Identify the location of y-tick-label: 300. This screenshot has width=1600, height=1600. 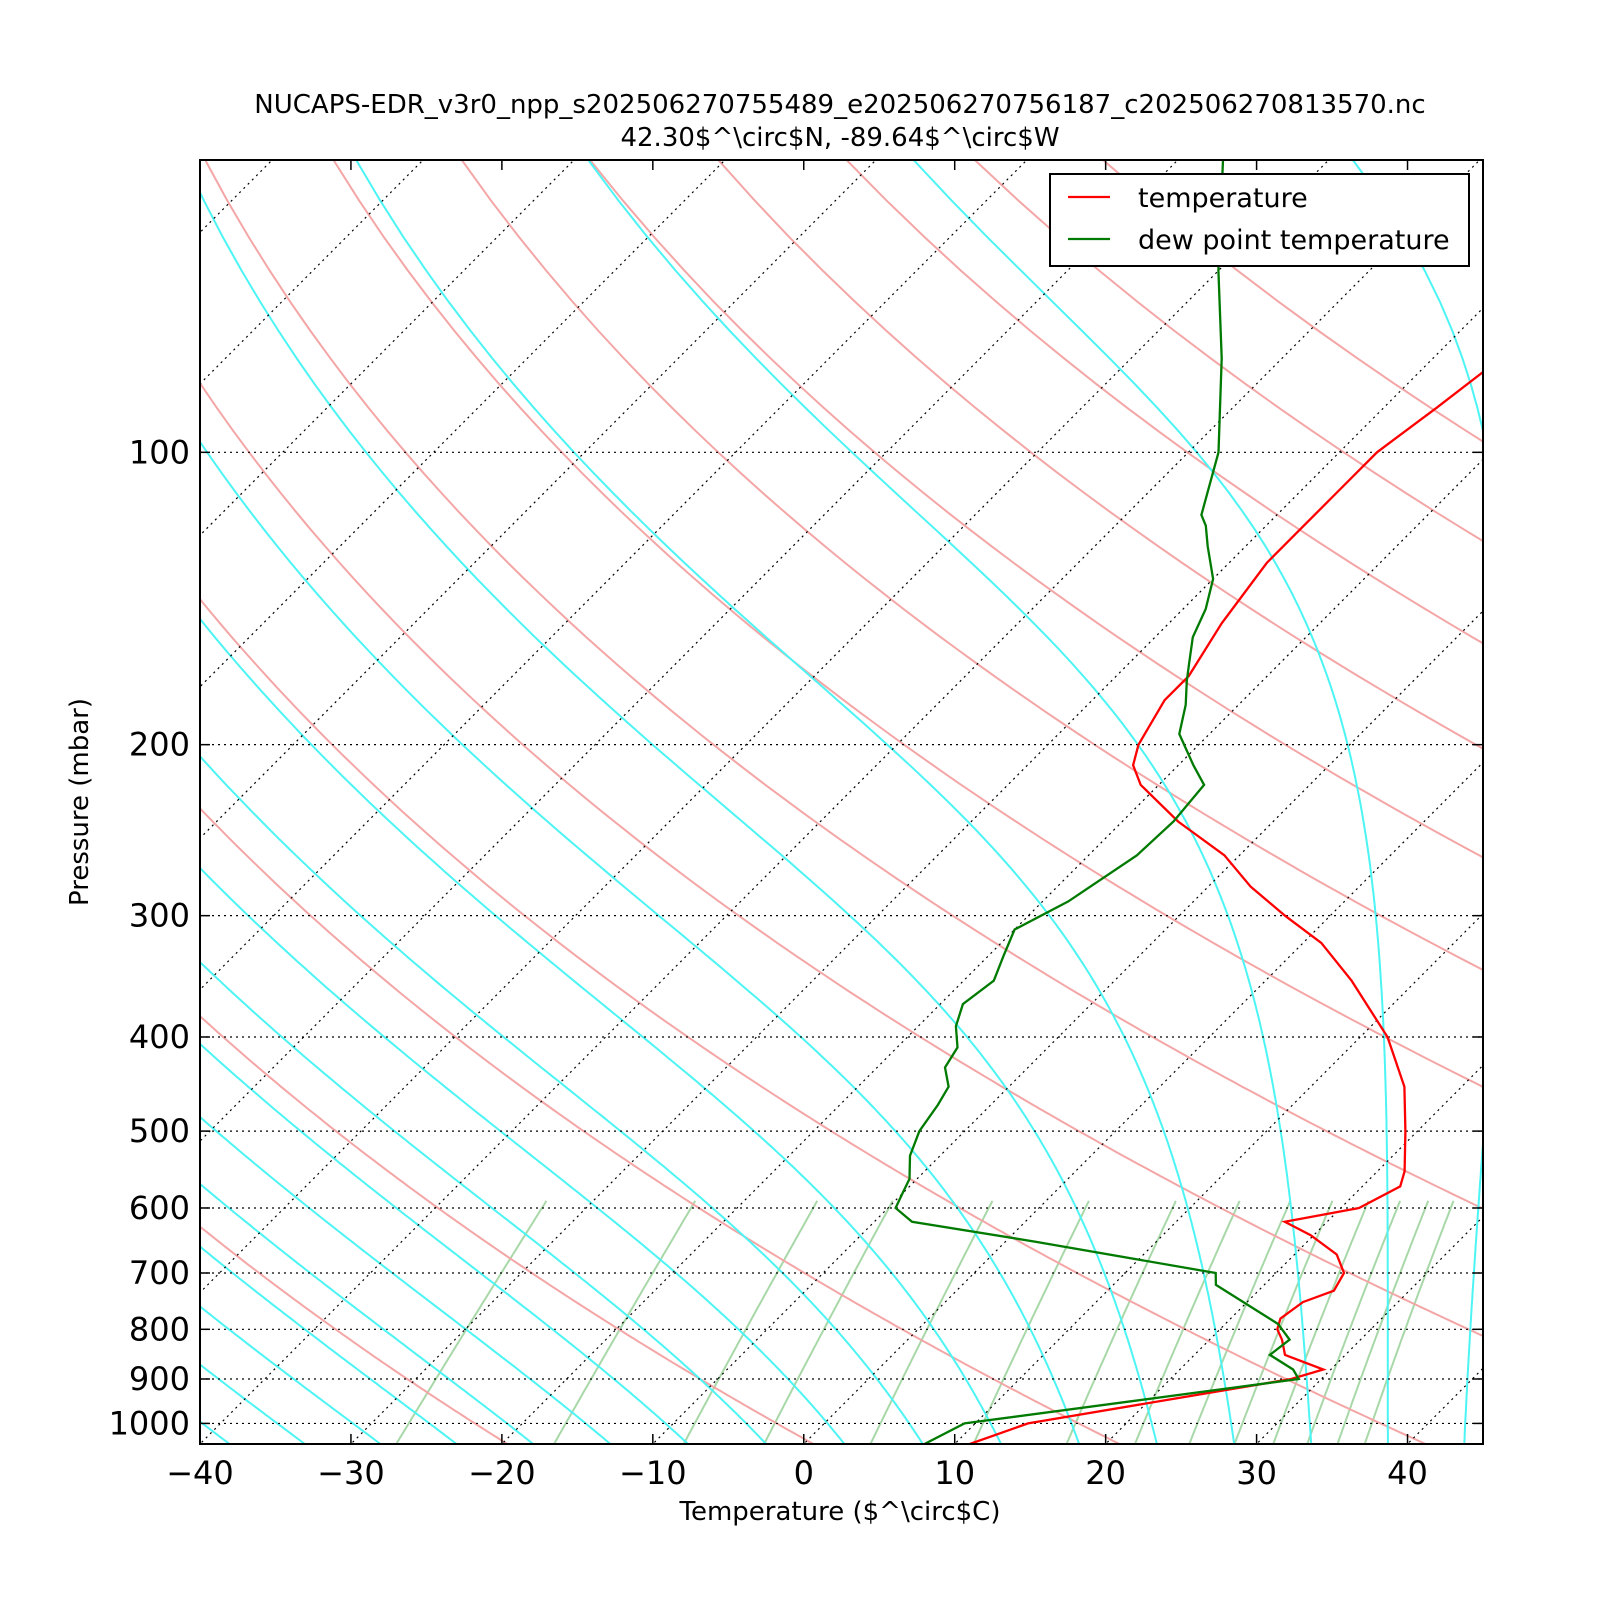
(159, 916).